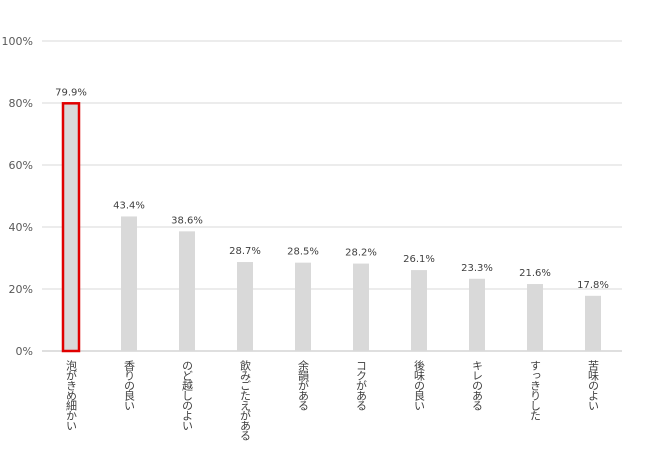 The image size is (650, 451). Describe the element at coordinates (535, 273) in the screenshot. I see `data-label: 21.6%` at that location.